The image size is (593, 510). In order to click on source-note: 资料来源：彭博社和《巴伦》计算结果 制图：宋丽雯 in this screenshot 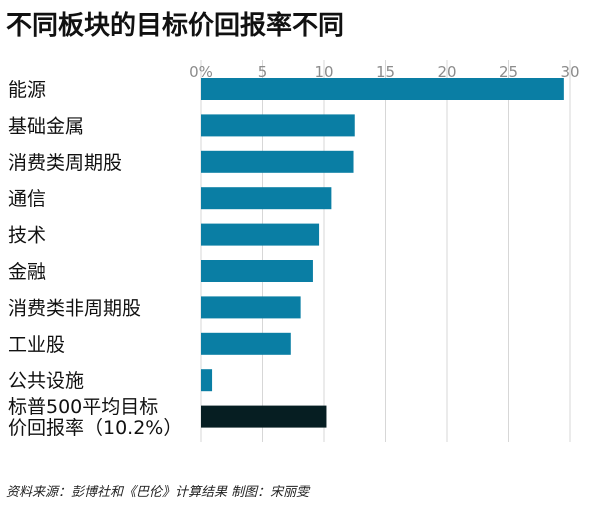, I will do `click(158, 492)`.